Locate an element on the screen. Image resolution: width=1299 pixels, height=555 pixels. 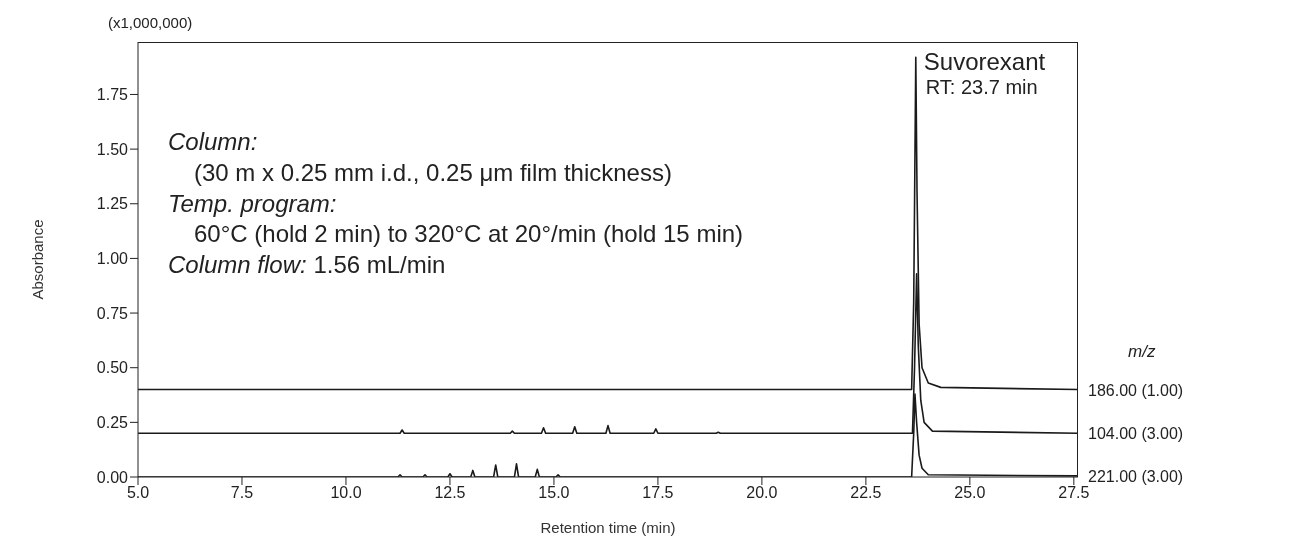
x-tick-label: 27.5 is located at coordinates (1074, 493).